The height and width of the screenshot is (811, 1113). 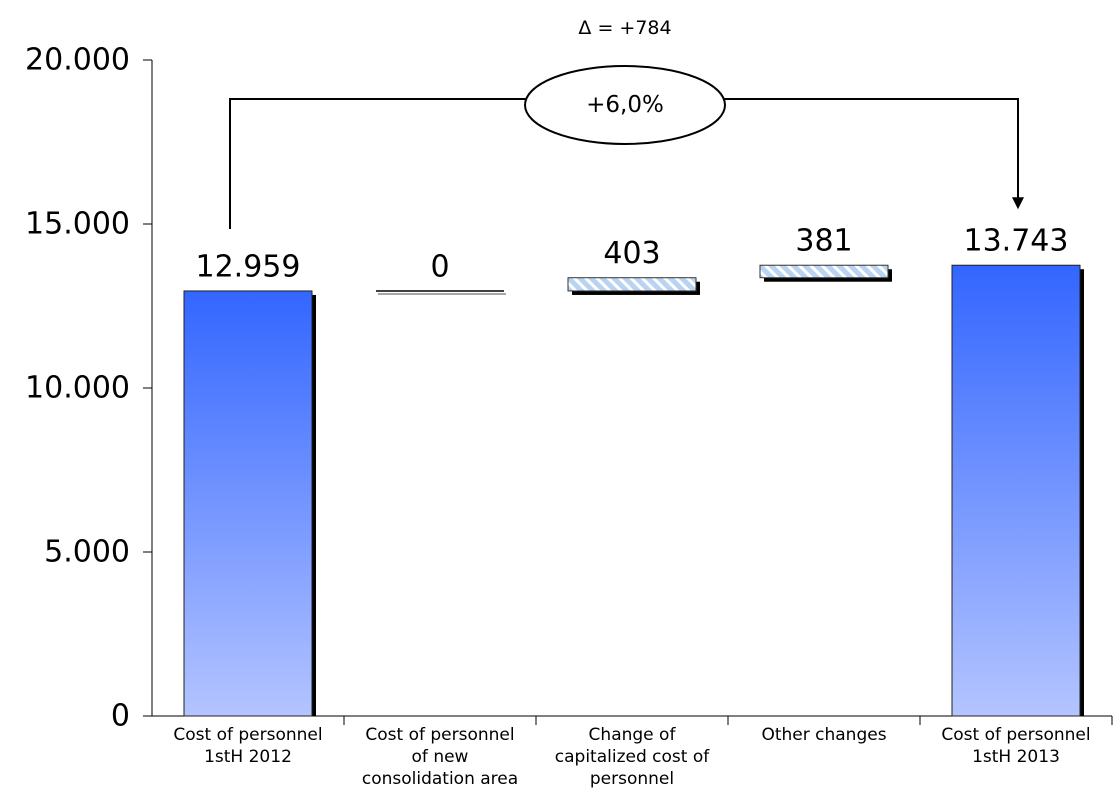 What do you see at coordinates (824, 735) in the screenshot?
I see `x-category-label: Other changes` at bounding box center [824, 735].